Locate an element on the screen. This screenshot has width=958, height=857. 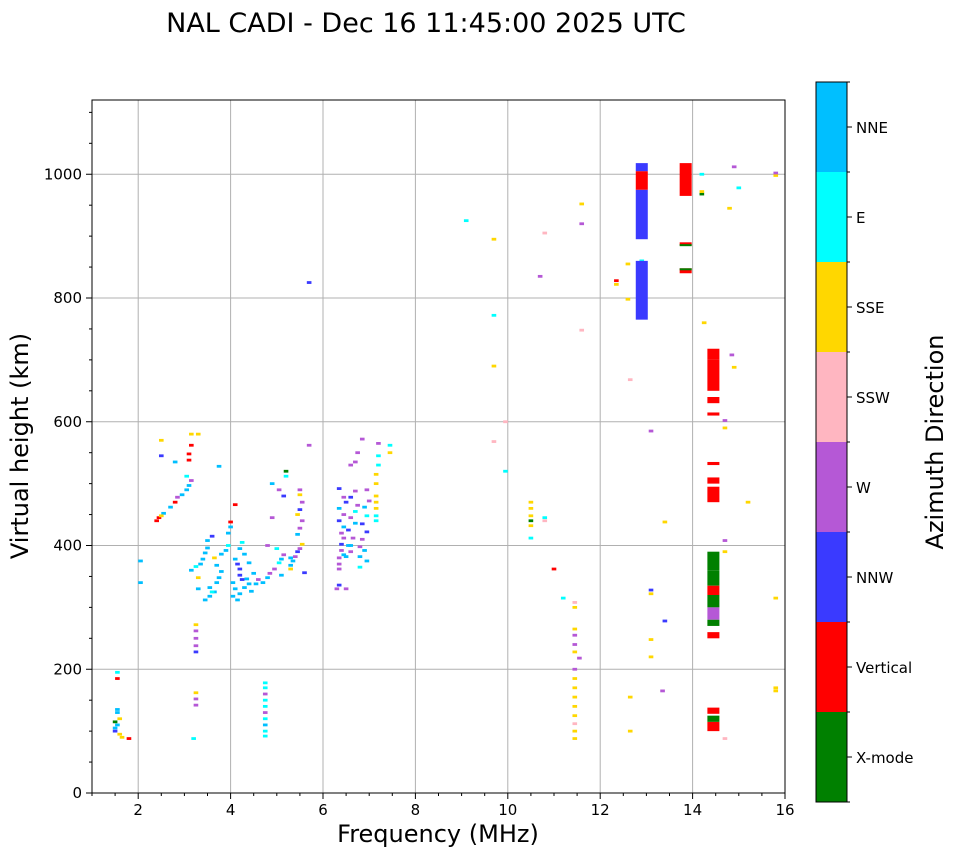
x-tick-label: 2 is located at coordinates (138, 810).